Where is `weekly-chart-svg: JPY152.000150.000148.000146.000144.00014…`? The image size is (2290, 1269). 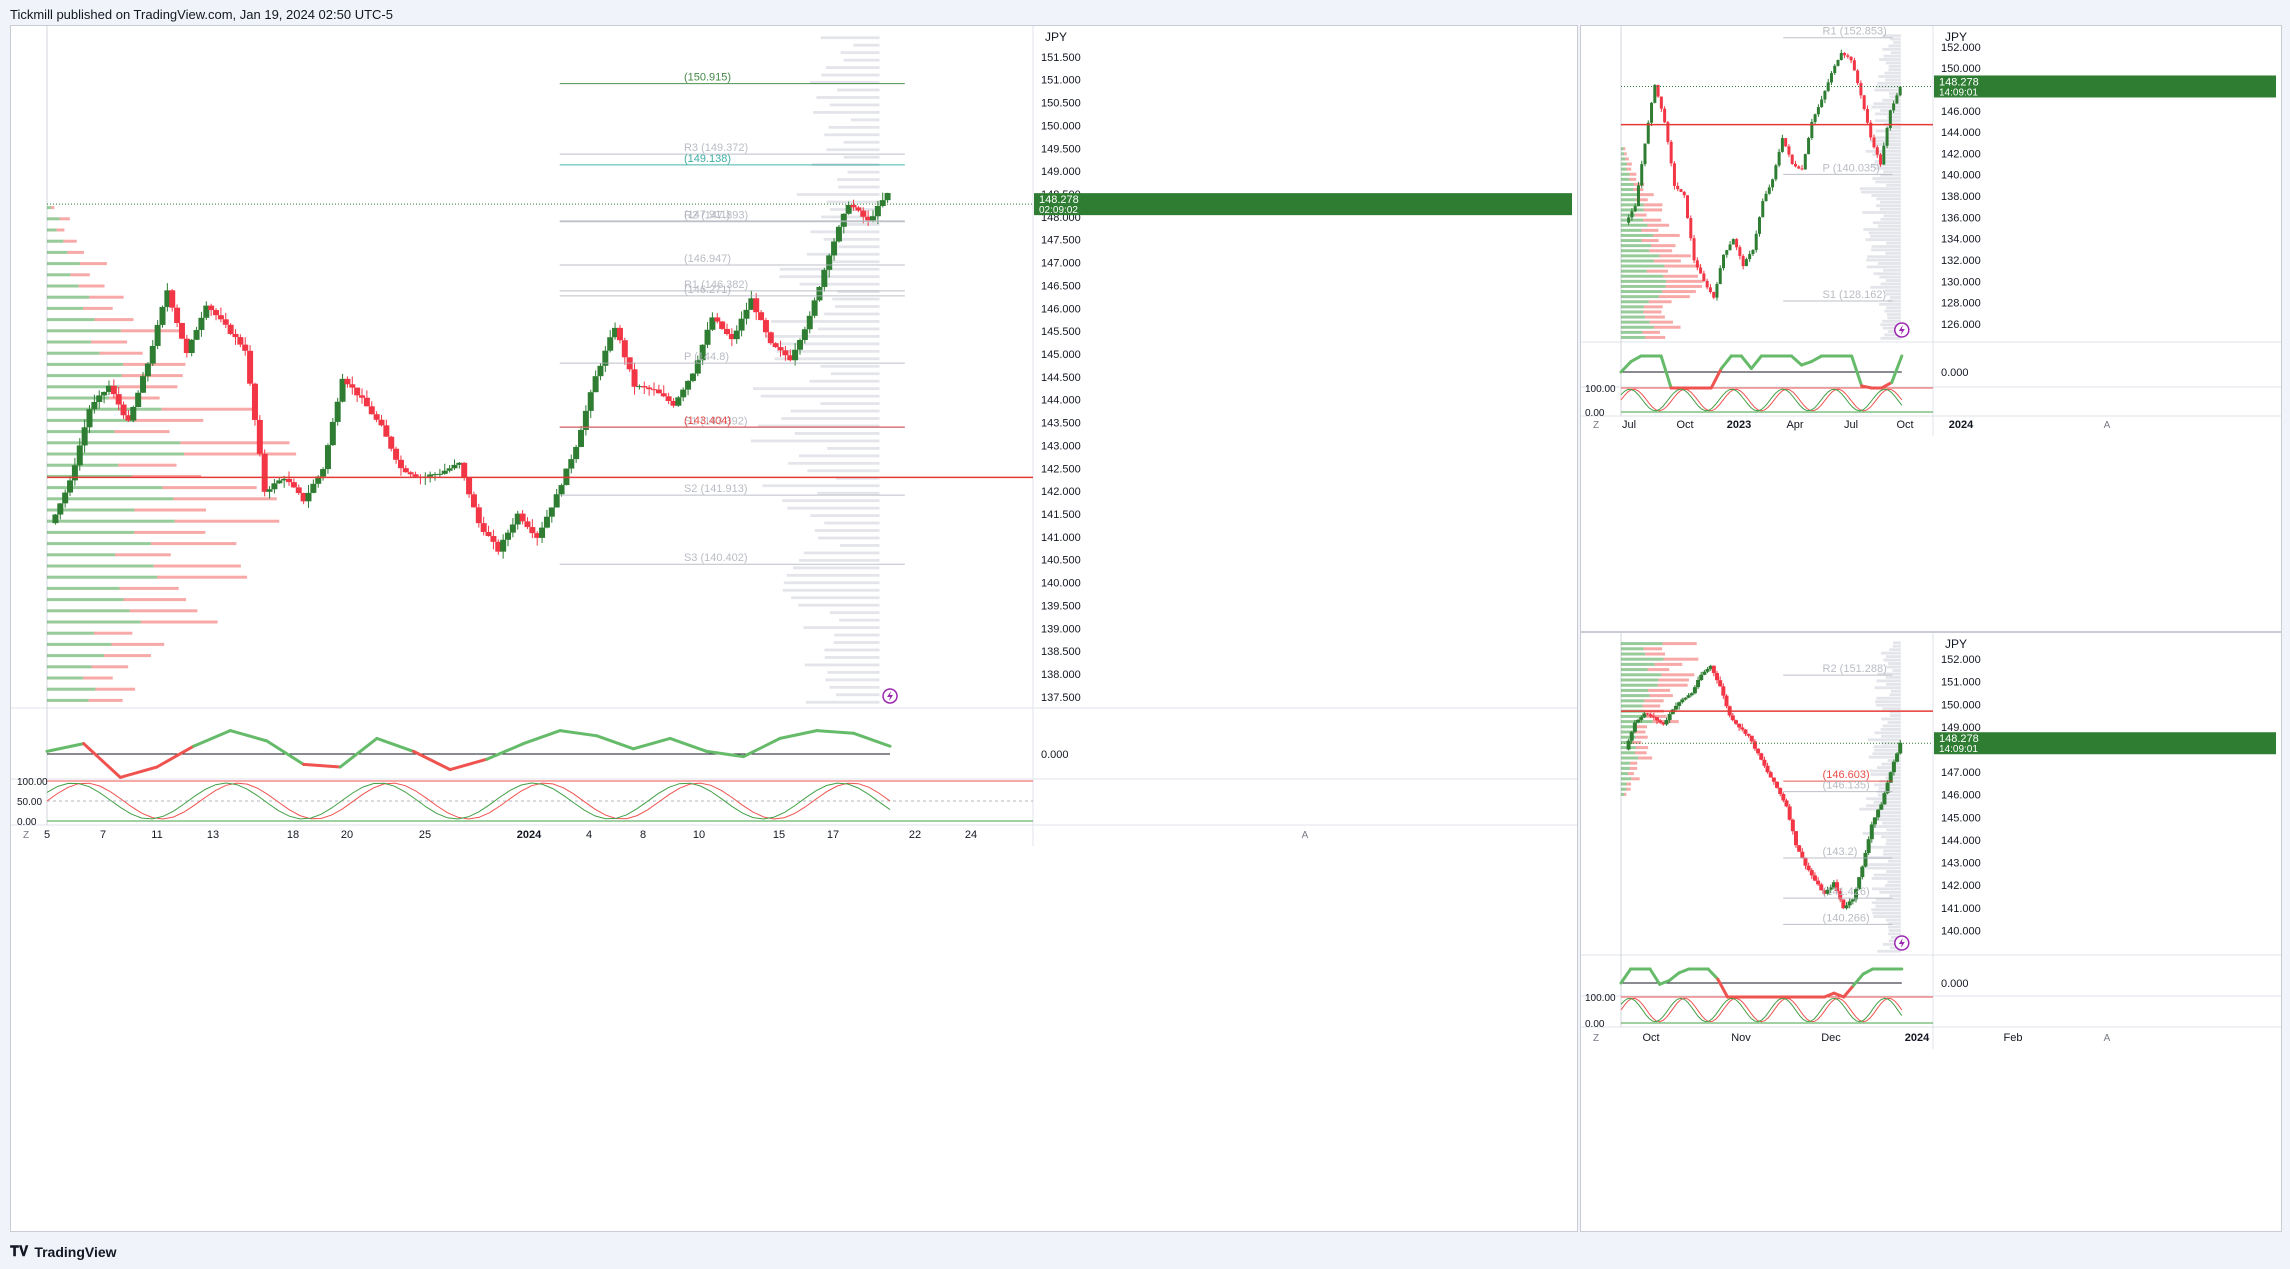
weekly-chart-svg: JPY152.000150.000148.000146.000144.00014… is located at coordinates (1931, 328).